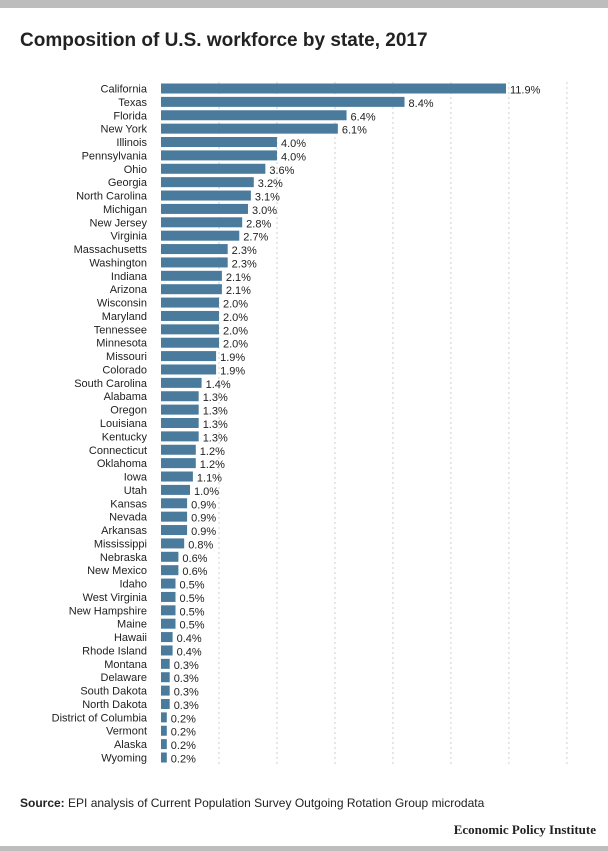 The height and width of the screenshot is (851, 608). I want to click on category-label: Alaska, so click(131, 745).